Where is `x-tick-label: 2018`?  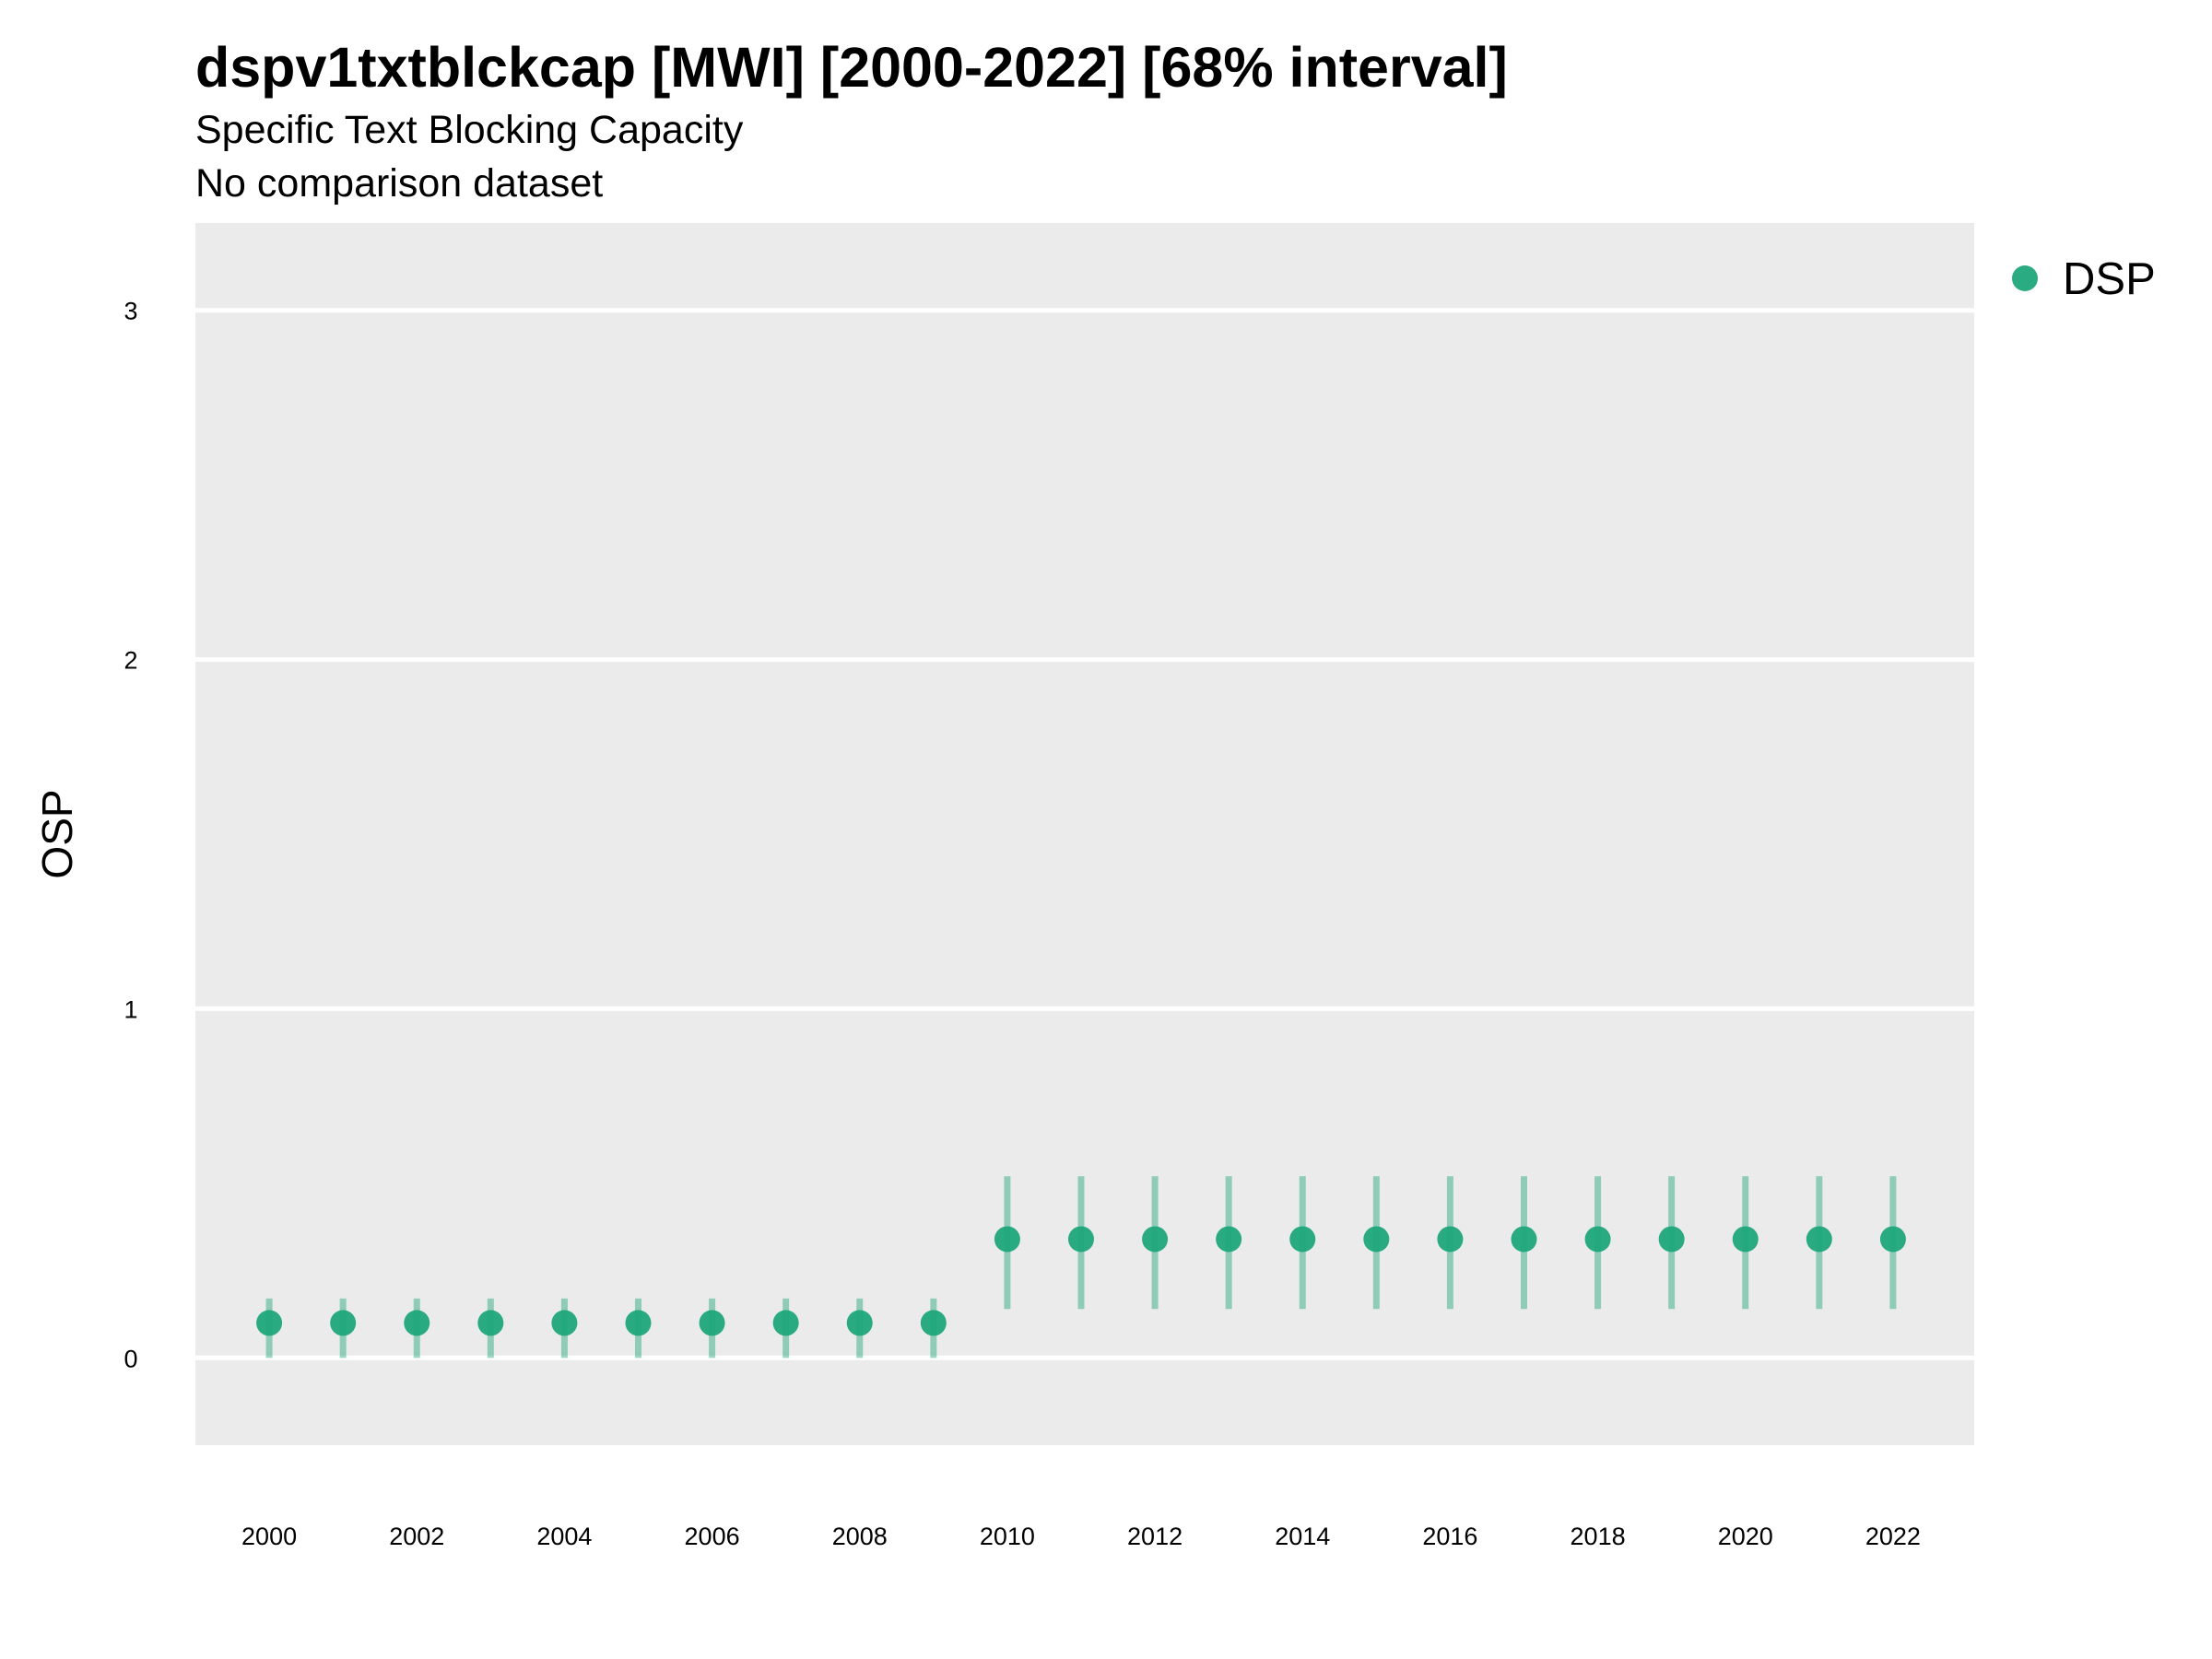 x-tick-label: 2018 is located at coordinates (1598, 1536).